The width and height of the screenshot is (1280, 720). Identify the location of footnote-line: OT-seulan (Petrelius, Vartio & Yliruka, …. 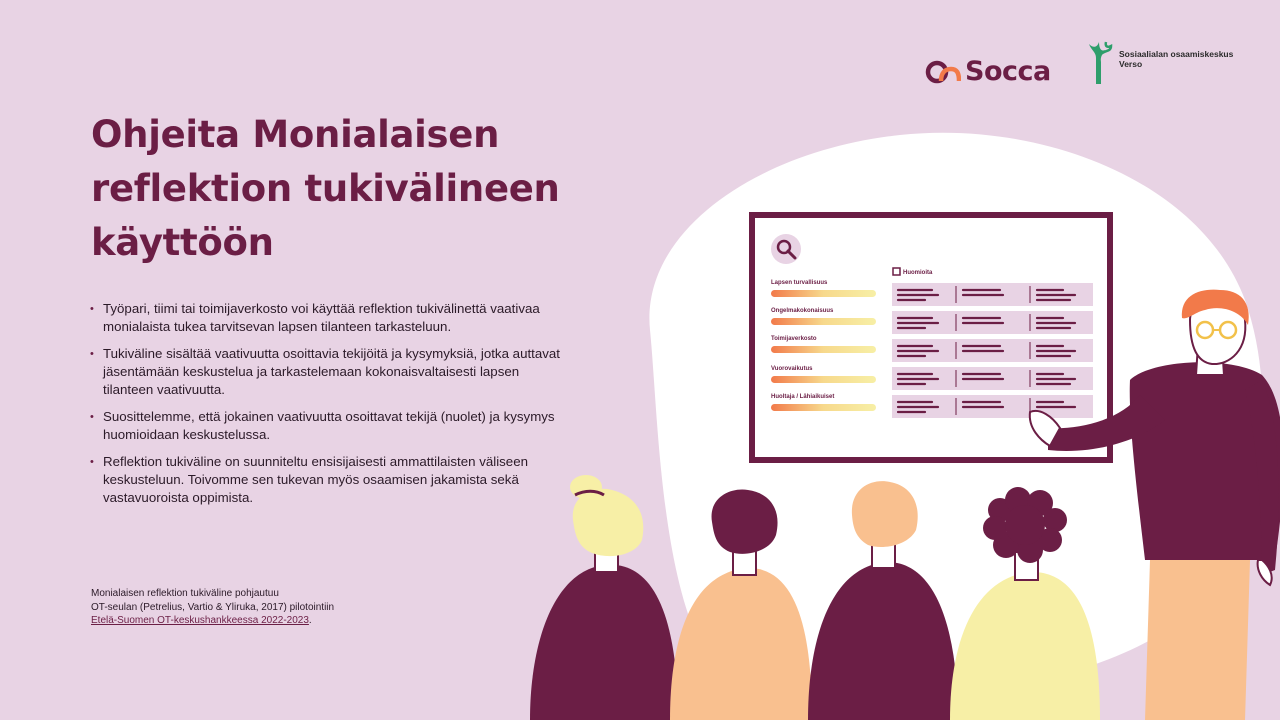
(213, 607).